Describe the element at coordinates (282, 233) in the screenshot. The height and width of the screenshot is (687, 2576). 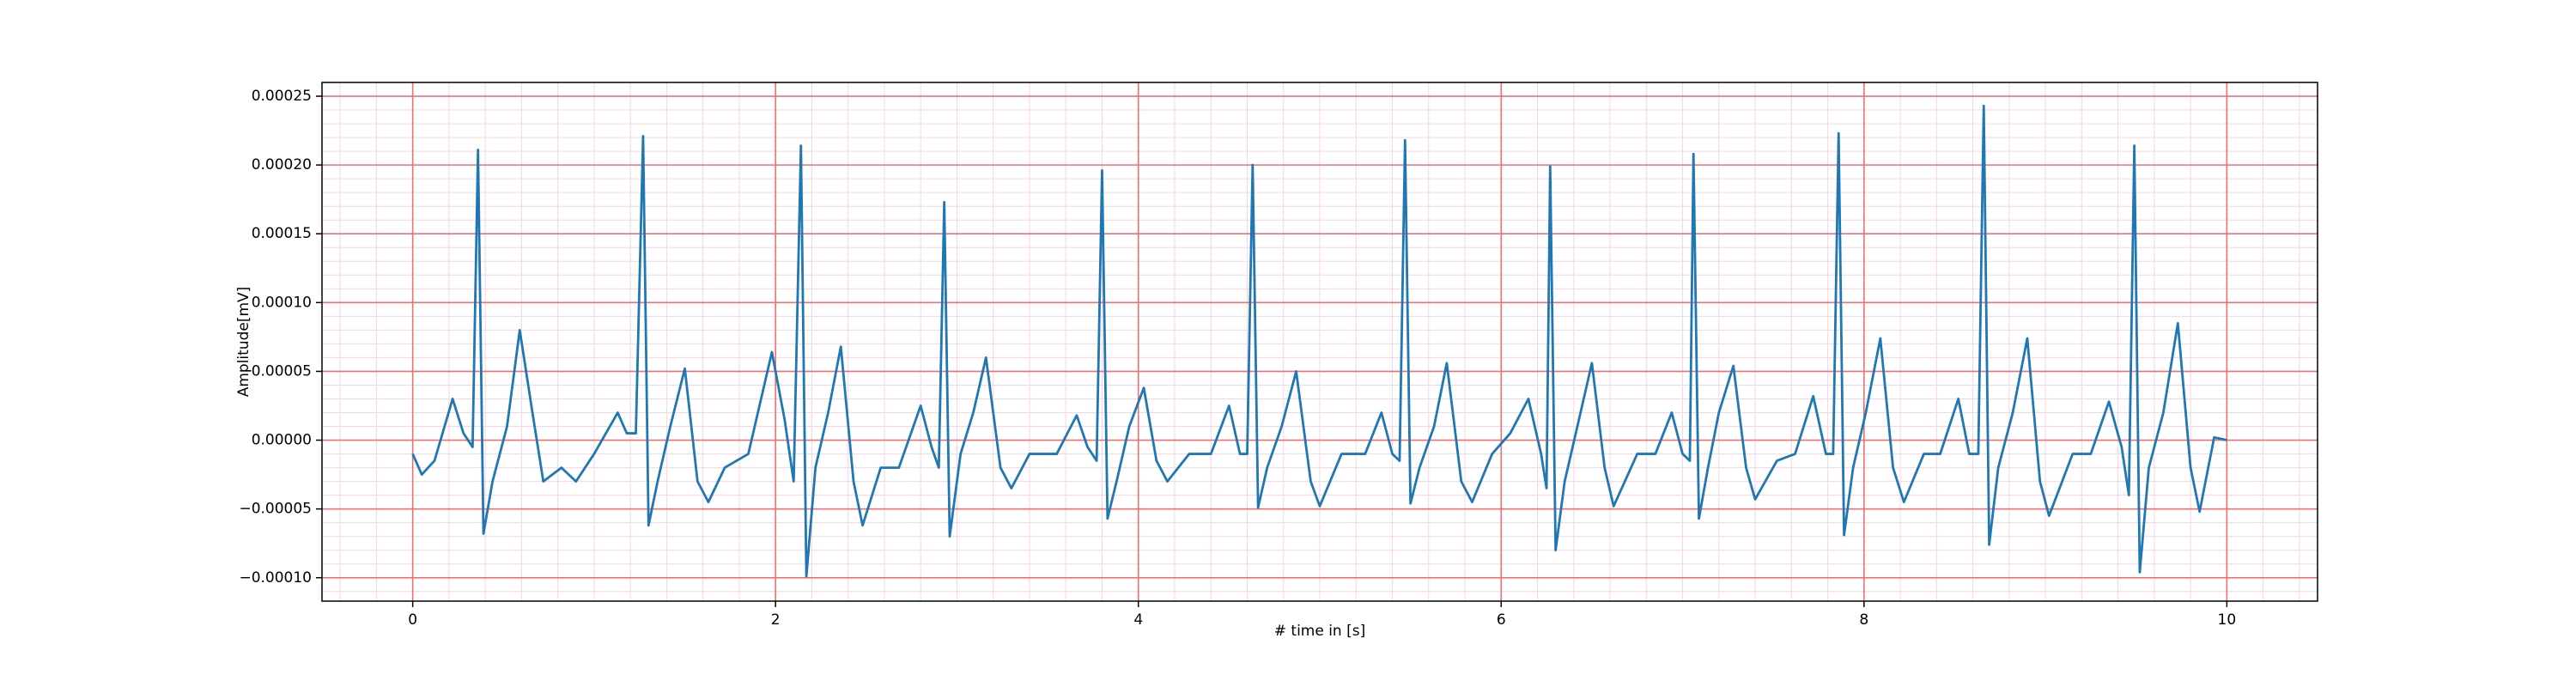
I see `y-tick-label: 0.00015` at that location.